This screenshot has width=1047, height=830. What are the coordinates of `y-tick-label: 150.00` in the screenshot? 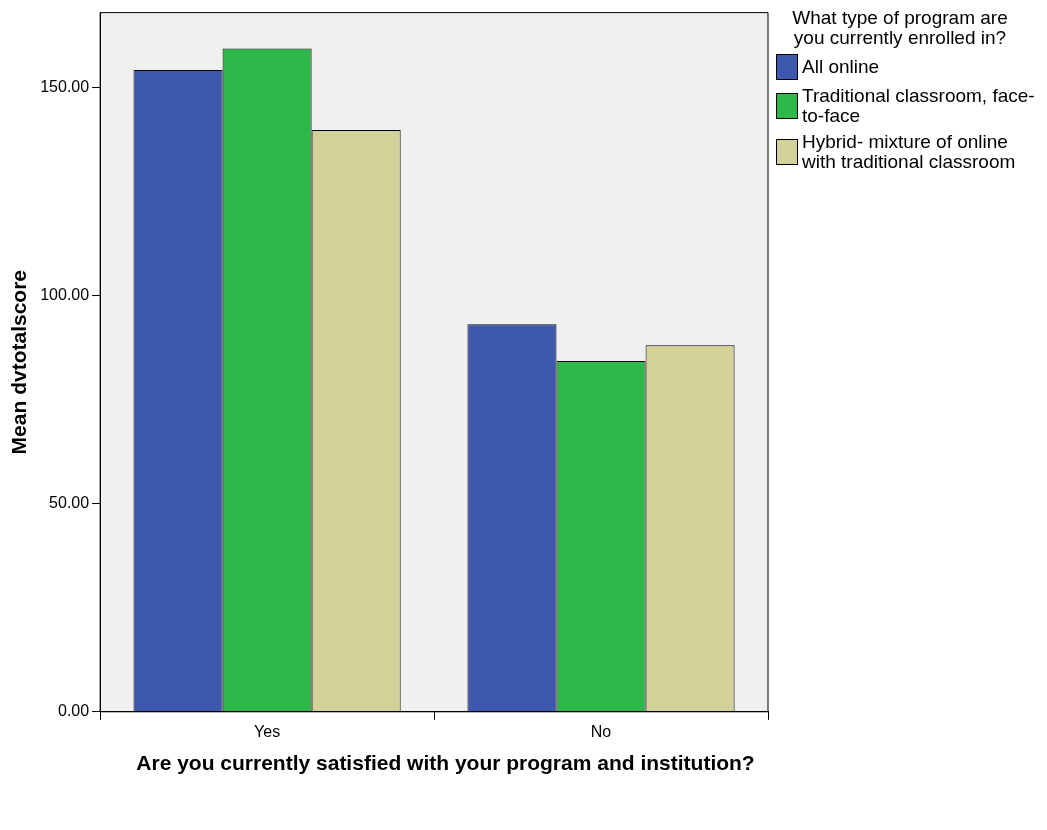 It's located at (65, 86).